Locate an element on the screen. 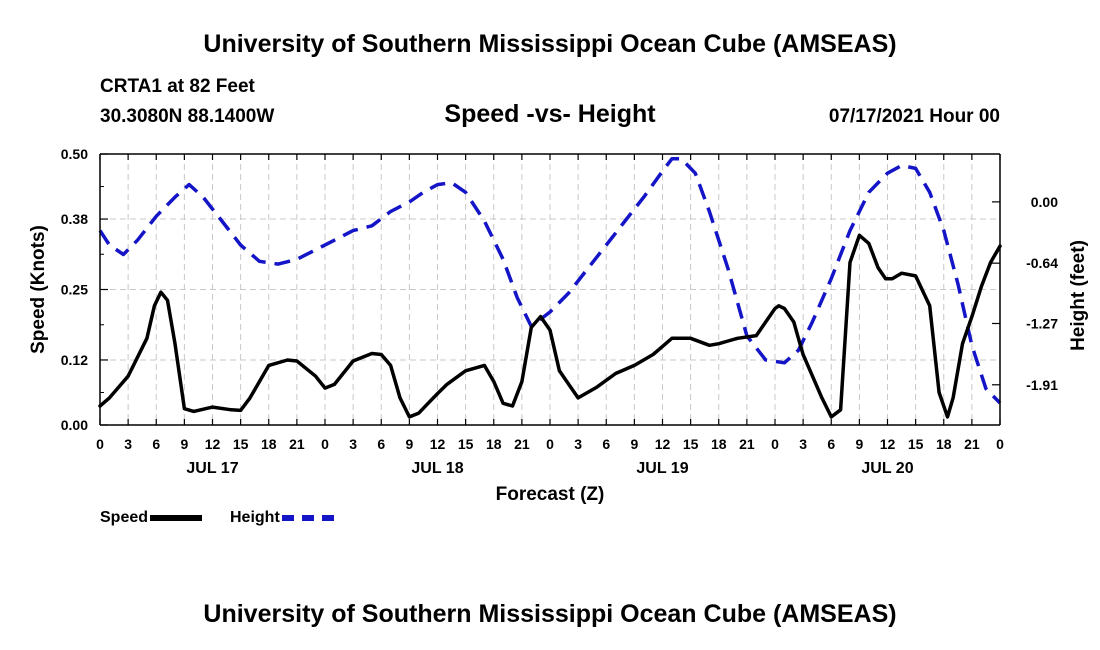 The image size is (1100, 650). legend-speed: Speed is located at coordinates (151, 518).